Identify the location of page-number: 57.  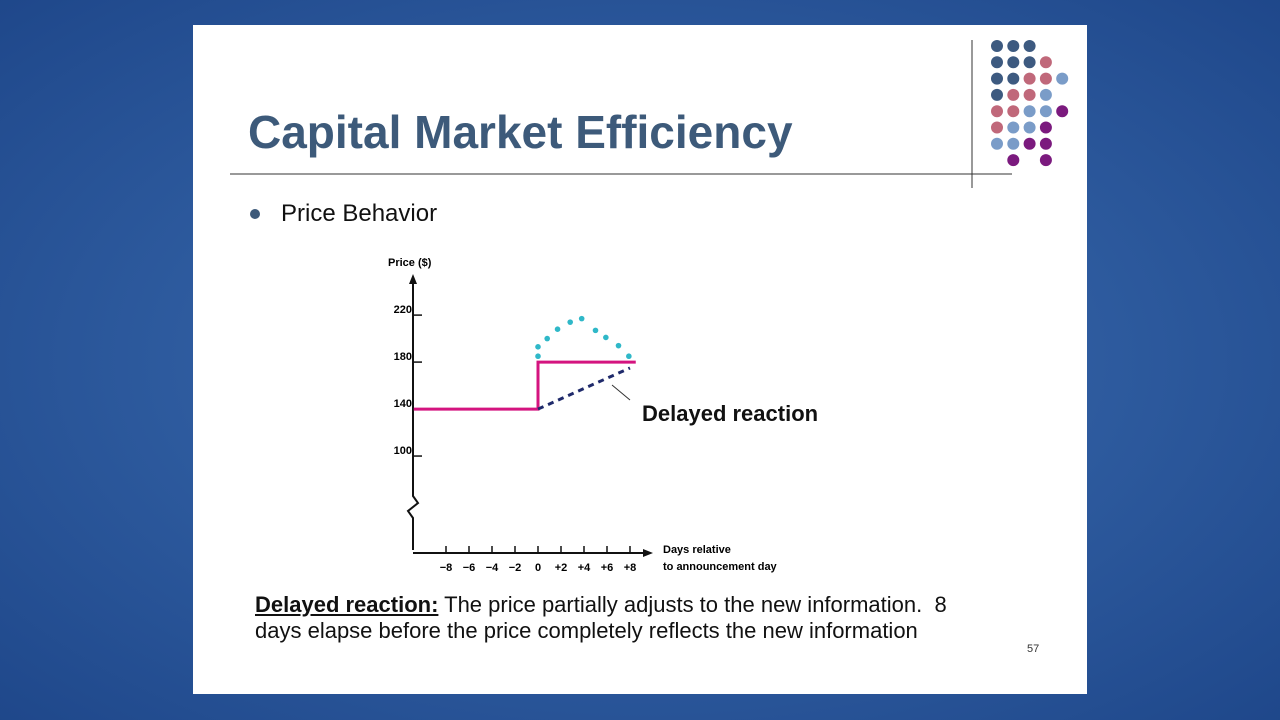
(1033, 649).